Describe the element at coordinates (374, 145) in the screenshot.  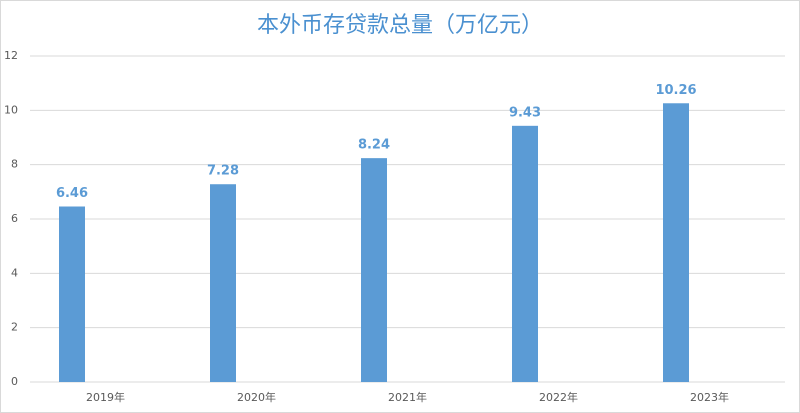
I see `value-label: 8.24` at that location.